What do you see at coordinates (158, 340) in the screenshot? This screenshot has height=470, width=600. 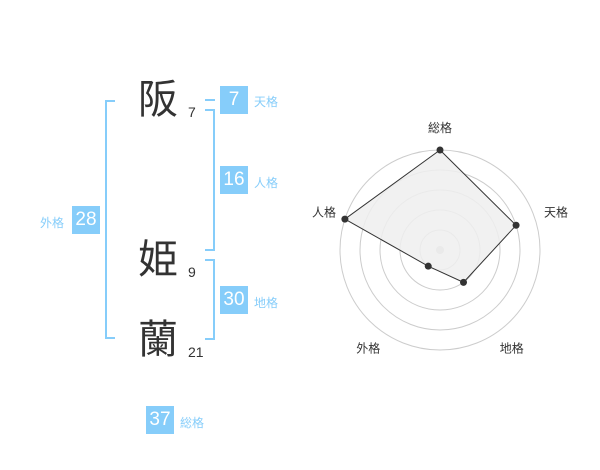 I see `name-char: 蘭` at bounding box center [158, 340].